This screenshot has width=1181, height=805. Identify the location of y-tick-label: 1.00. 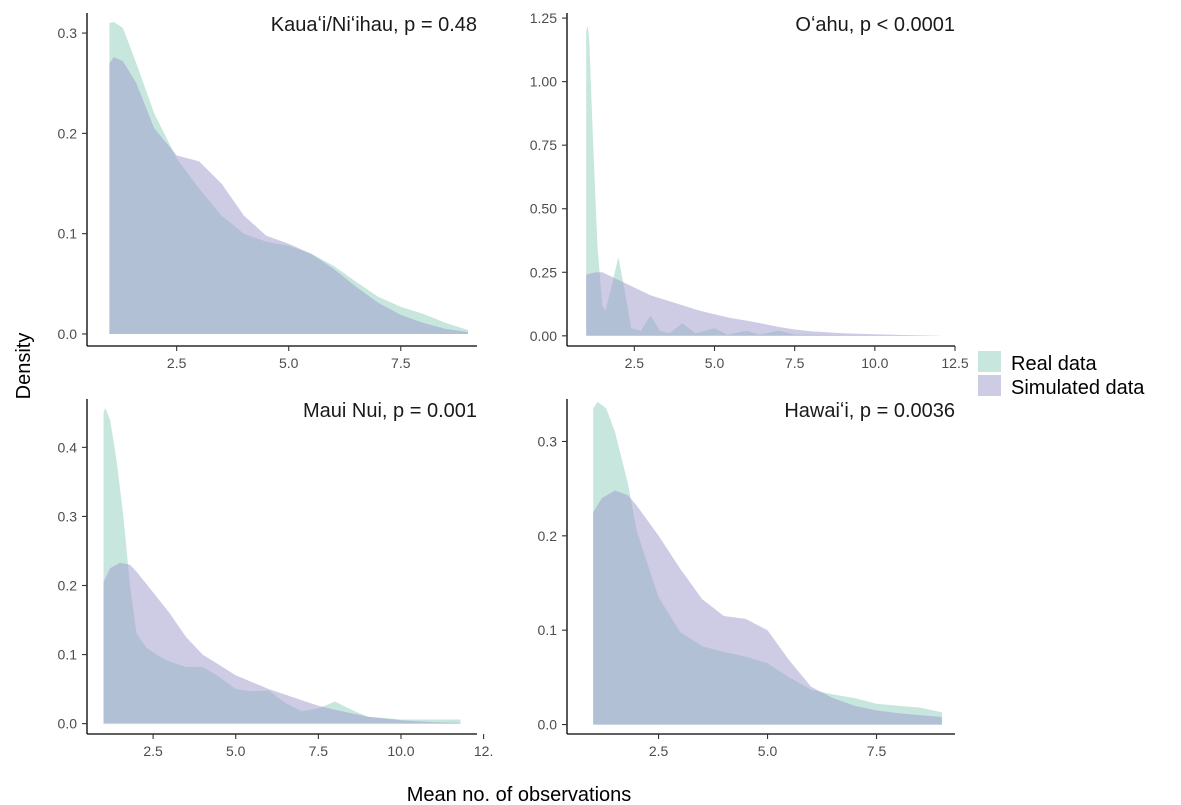
(543, 82).